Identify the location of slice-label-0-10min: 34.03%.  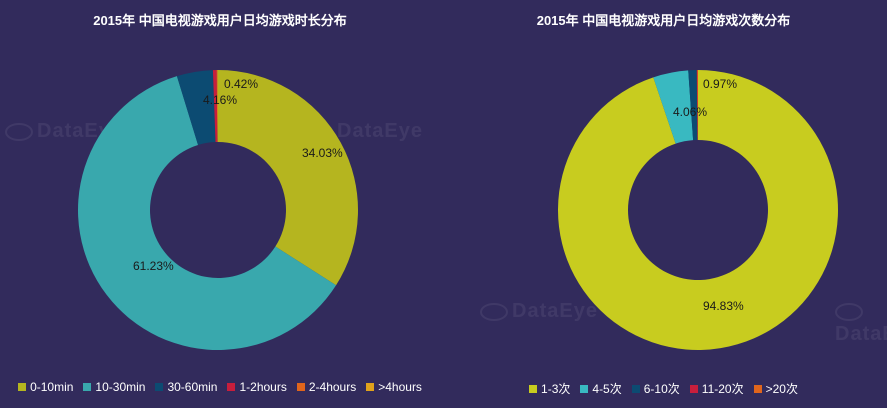
(322, 153).